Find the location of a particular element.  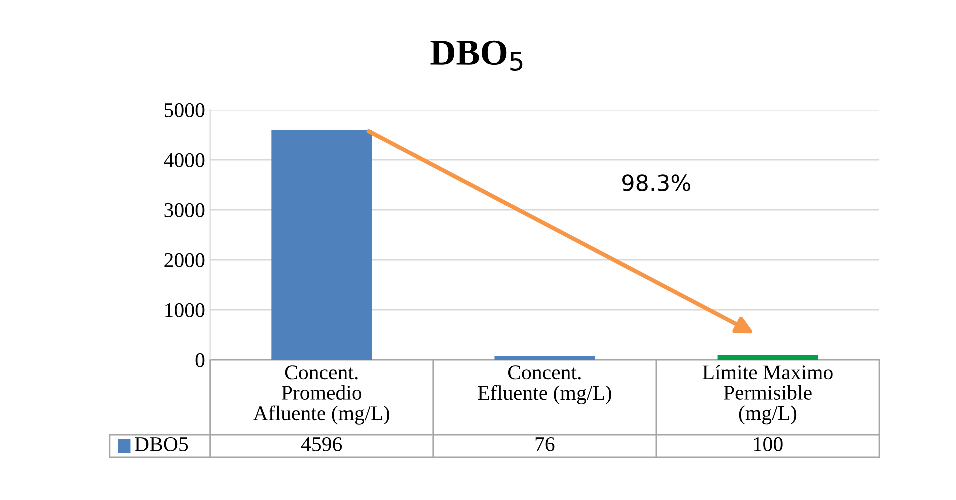

x-tick-label: Concent. Promedio Afluente (mg/L) is located at coordinates (322, 395).